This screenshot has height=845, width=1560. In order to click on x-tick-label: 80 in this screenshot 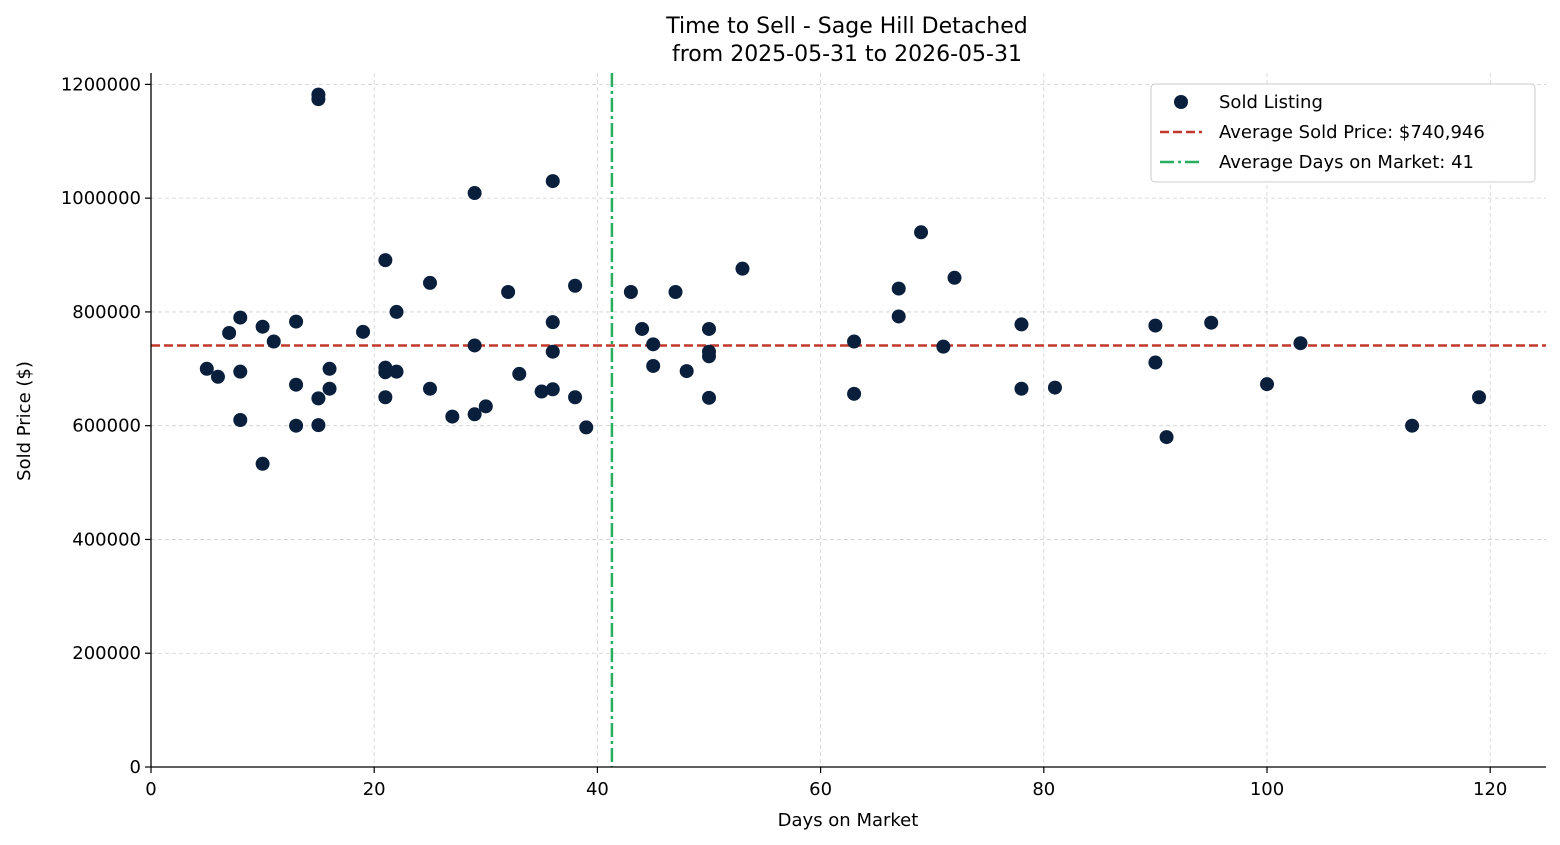, I will do `click(1043, 789)`.